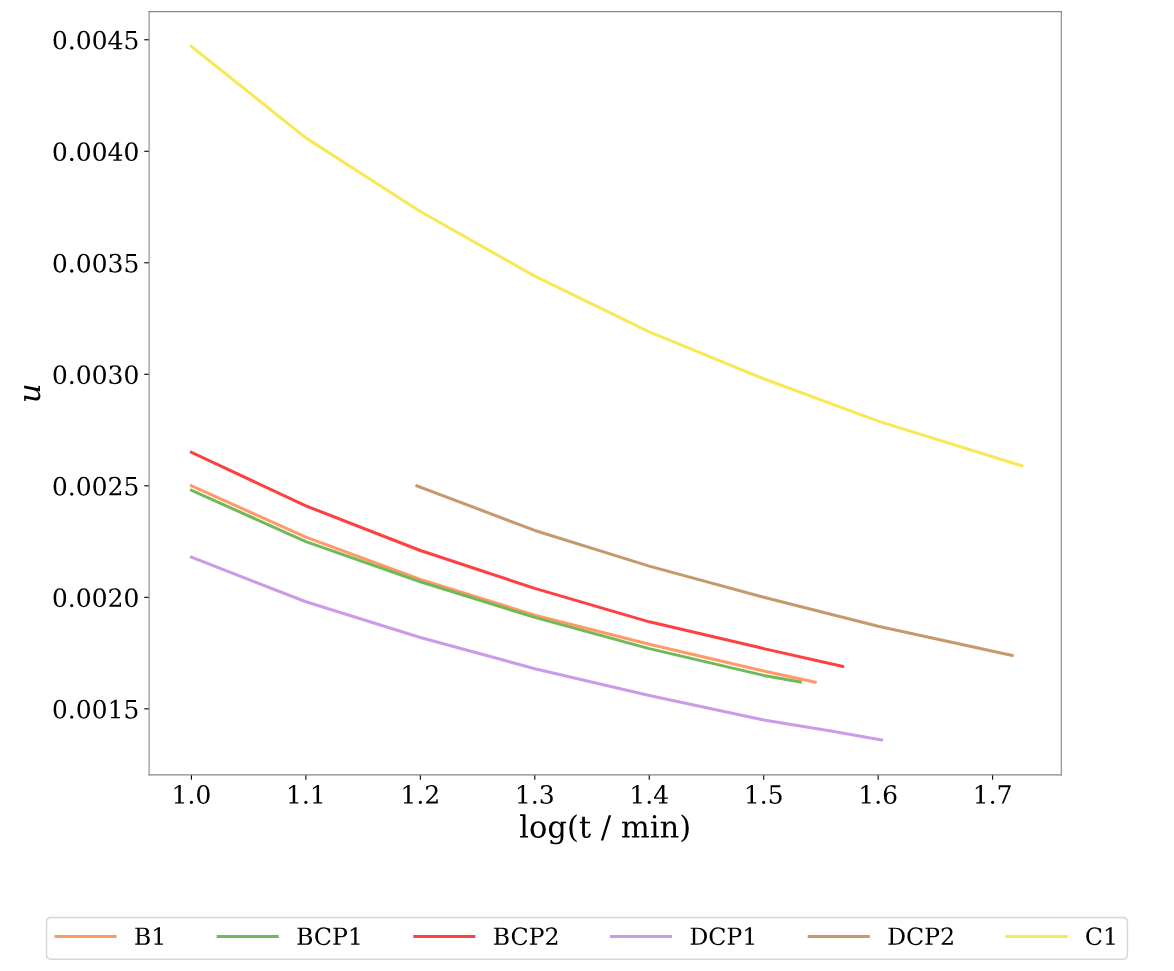 This screenshot has width=1174, height=971. What do you see at coordinates (95, 486) in the screenshot?
I see `y-tick-label: 0.0025` at bounding box center [95, 486].